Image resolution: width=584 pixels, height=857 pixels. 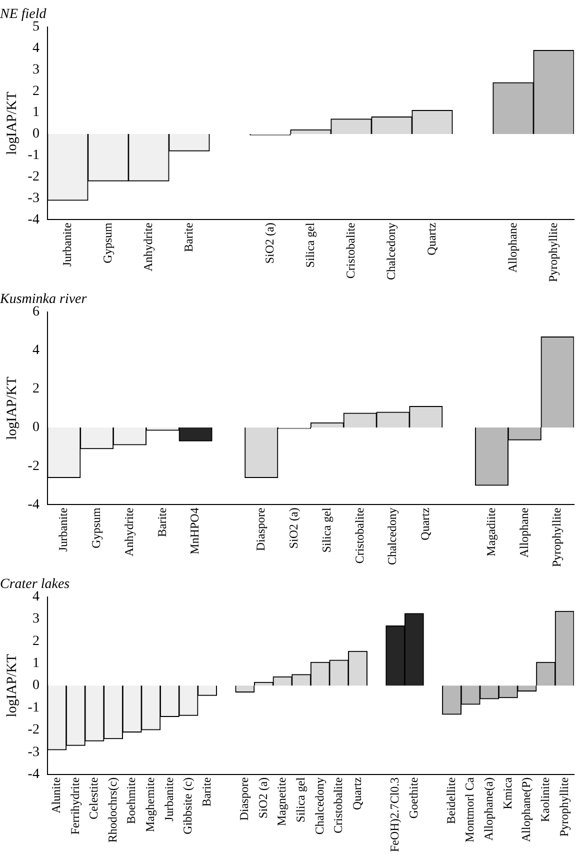 I want to click on x-tick-label: Gibbsite (c), so click(x=187, y=805).